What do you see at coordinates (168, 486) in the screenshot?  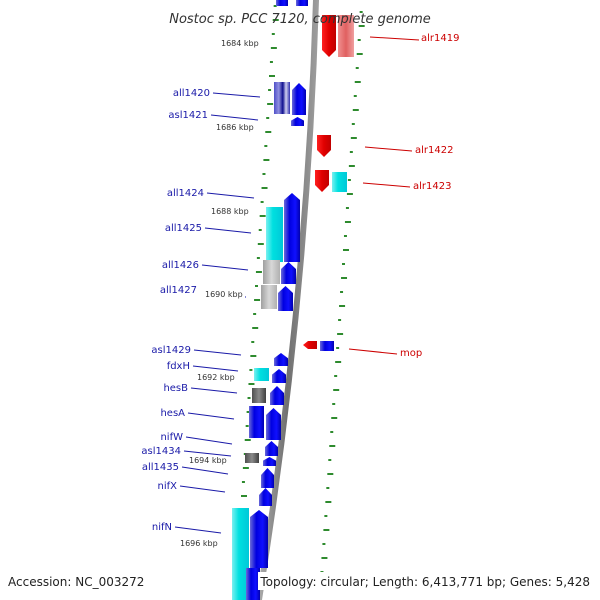 I see `gene-label-nifX: nifX` at bounding box center [168, 486].